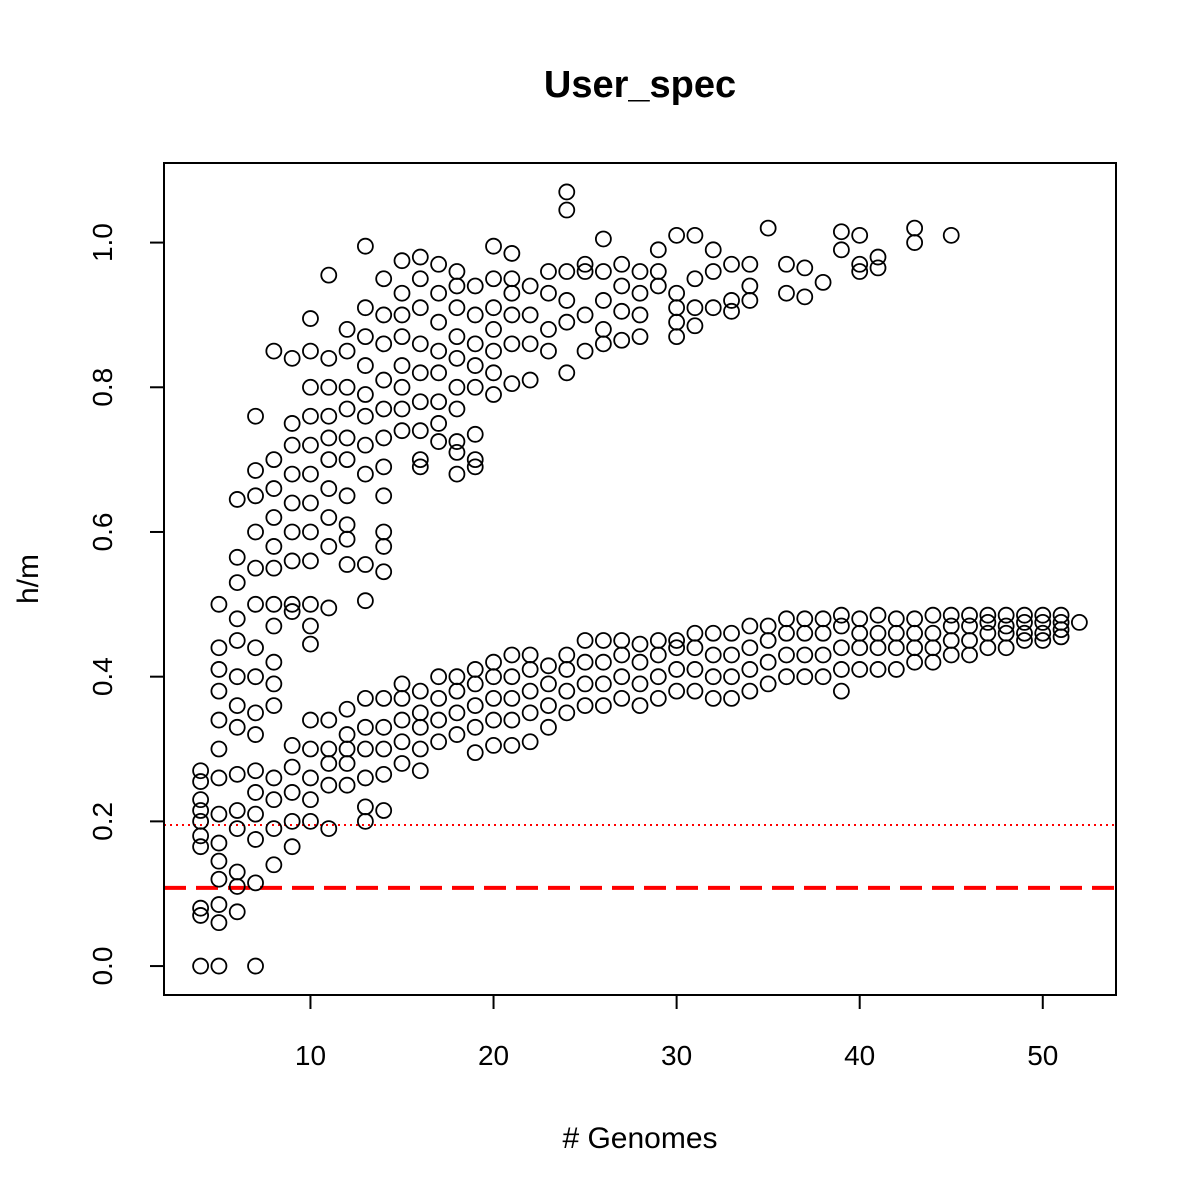 The width and height of the screenshot is (1200, 1200). Describe the element at coordinates (102, 676) in the screenshot. I see `y-tick-label: 0.4` at that location.